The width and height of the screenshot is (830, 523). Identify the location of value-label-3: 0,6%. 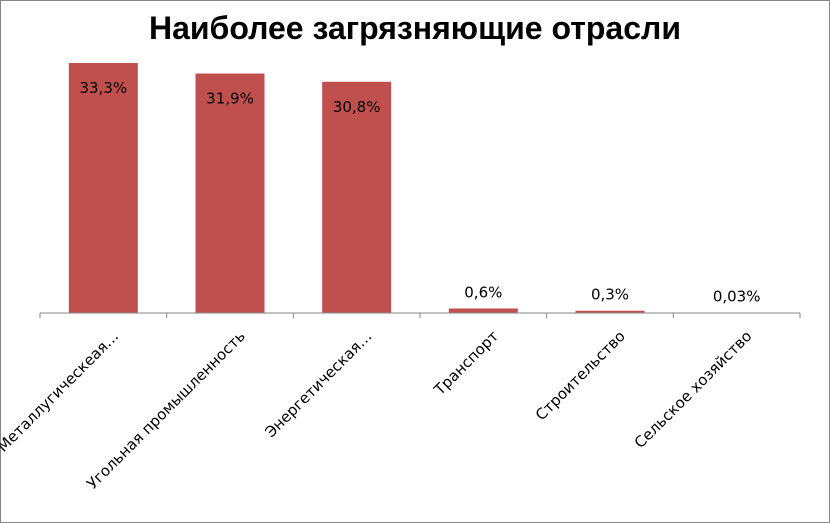
(483, 292).